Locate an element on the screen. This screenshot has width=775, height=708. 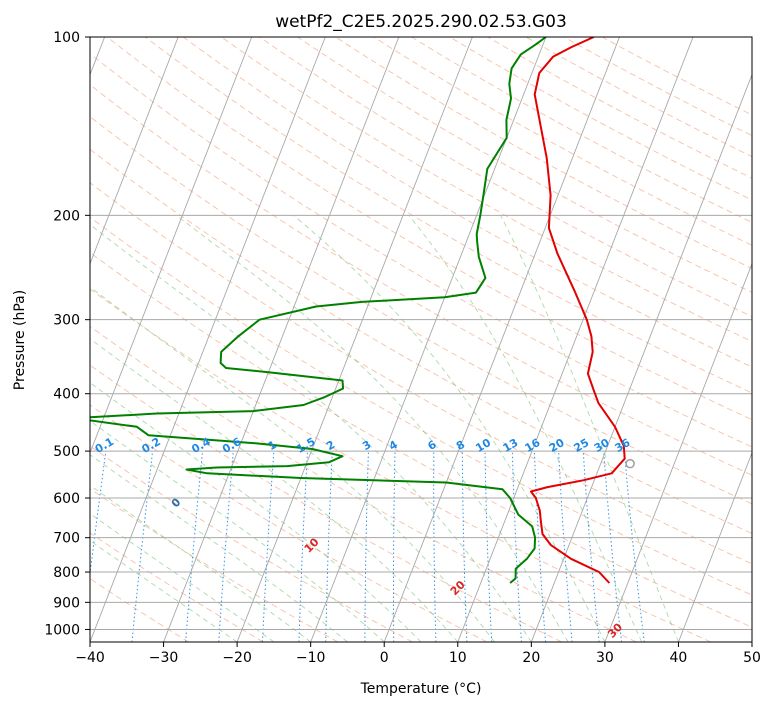
x-tick-label: −40 is located at coordinates (90, 658).